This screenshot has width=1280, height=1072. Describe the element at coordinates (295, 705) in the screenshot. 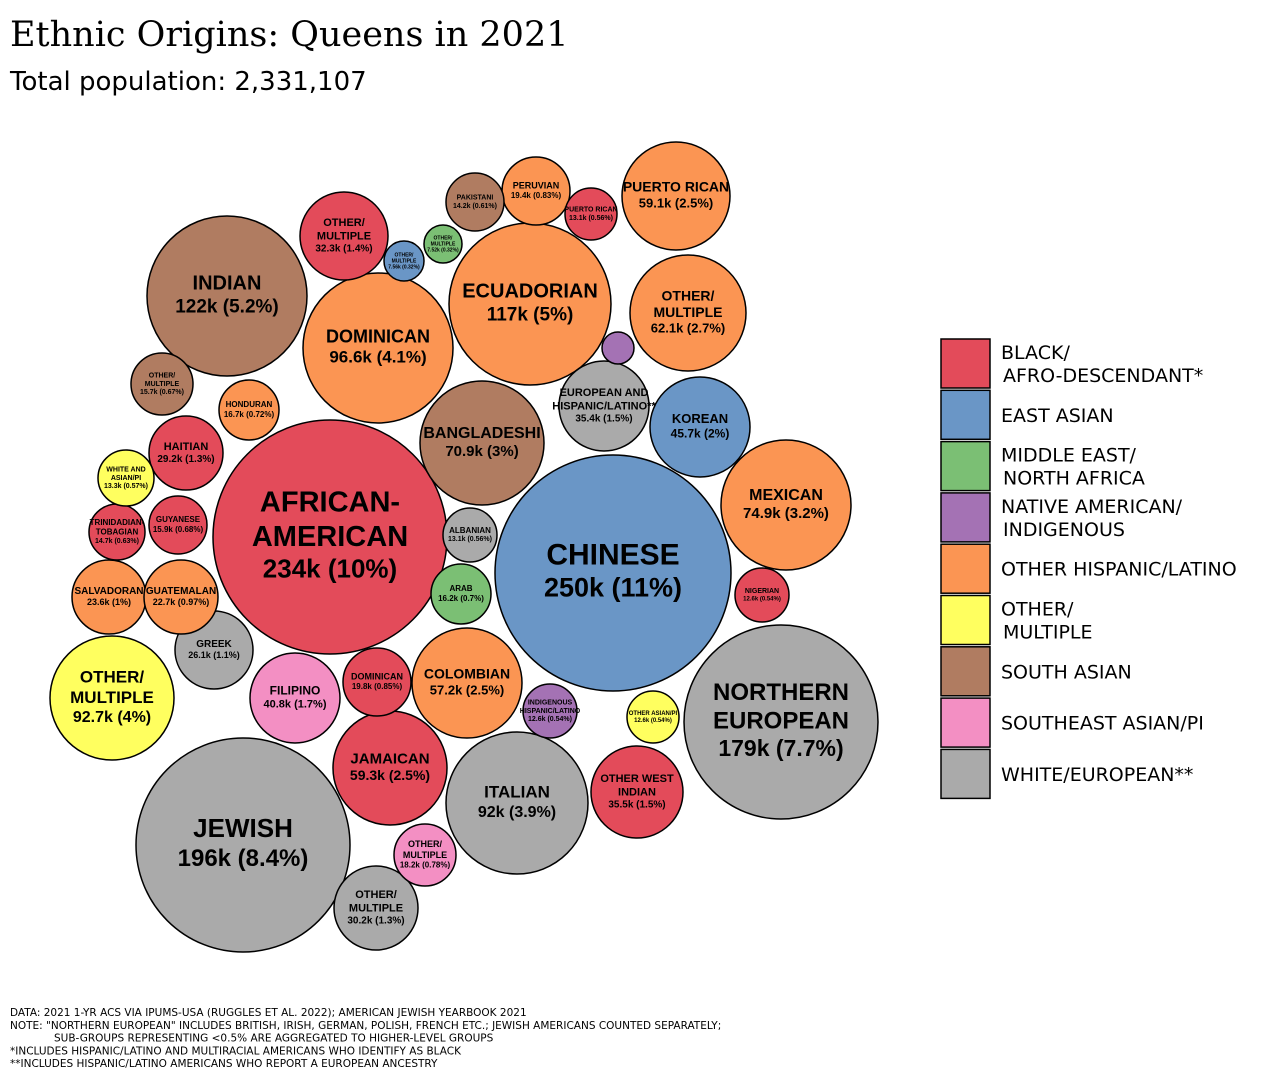

I see `bubble-value: 40.8k (1.7%)` at that location.